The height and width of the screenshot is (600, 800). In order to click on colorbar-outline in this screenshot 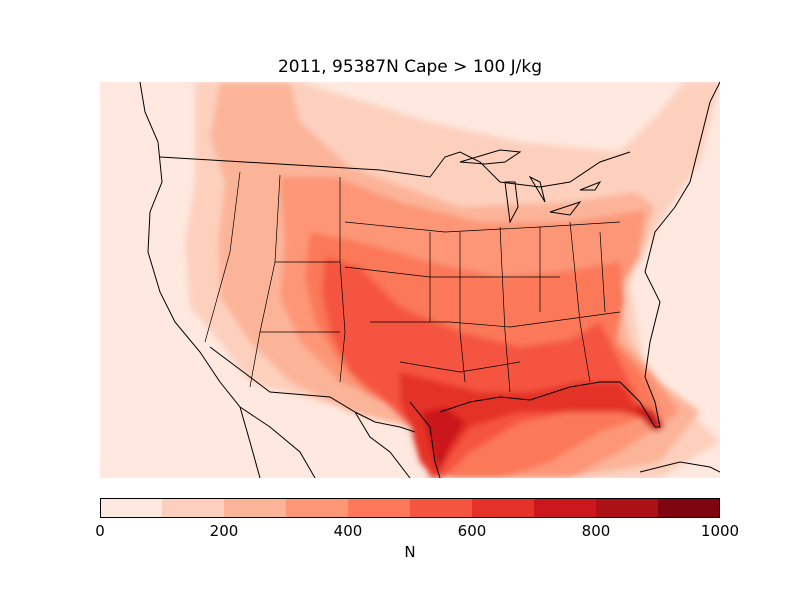, I will do `click(410, 508)`.